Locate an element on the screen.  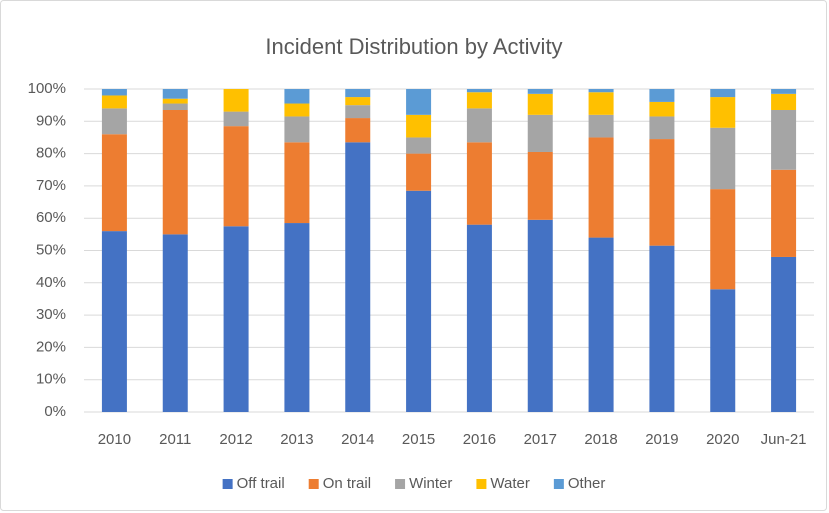
y-tick-label: 20% is located at coordinates (51, 346).